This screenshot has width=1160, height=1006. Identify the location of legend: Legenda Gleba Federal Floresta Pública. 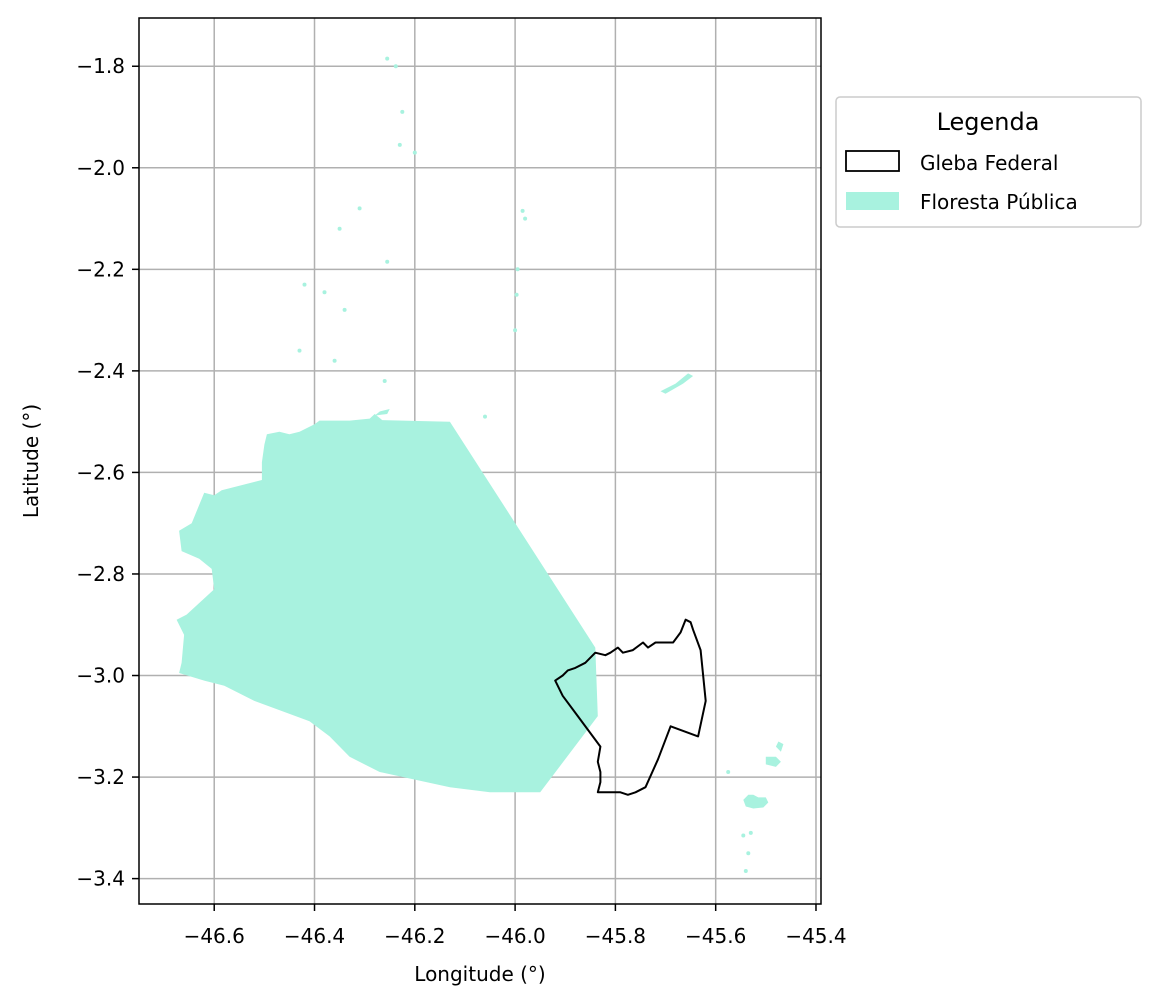
(988, 162).